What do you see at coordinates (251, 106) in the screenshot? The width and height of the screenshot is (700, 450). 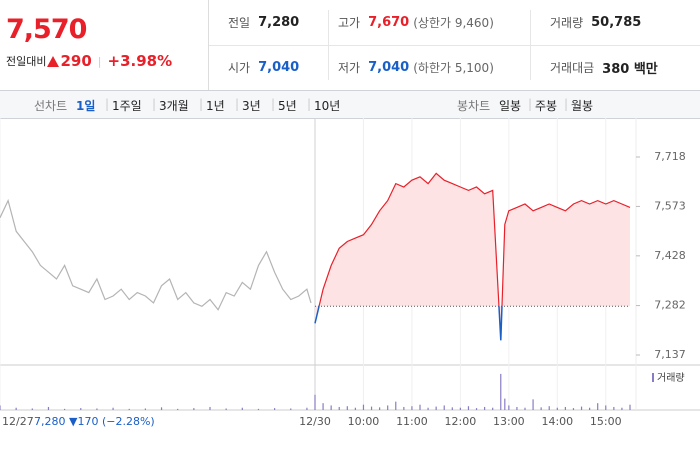 I see `tab: 3년` at bounding box center [251, 106].